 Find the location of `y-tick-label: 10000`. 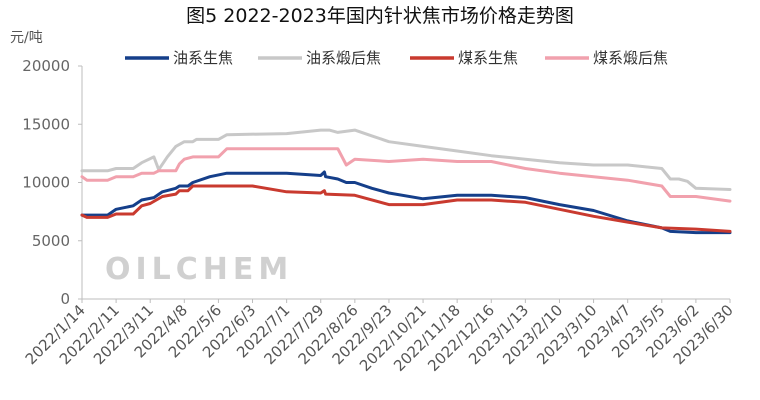

y-tick-label: 10000 is located at coordinates (46, 183).